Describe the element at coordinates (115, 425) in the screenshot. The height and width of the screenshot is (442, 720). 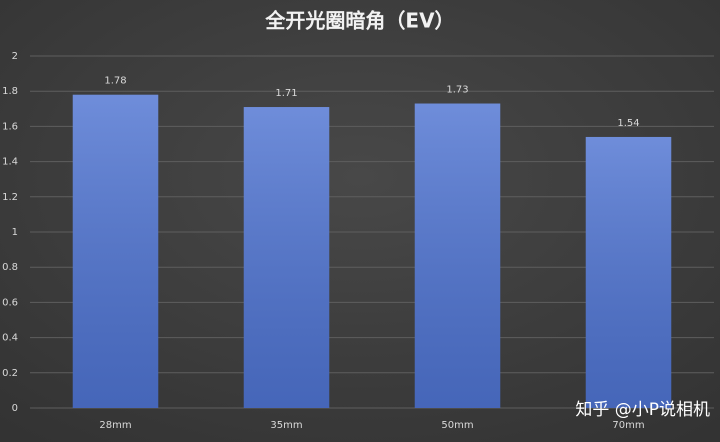
I see `x-tick-label: 28mm` at that location.